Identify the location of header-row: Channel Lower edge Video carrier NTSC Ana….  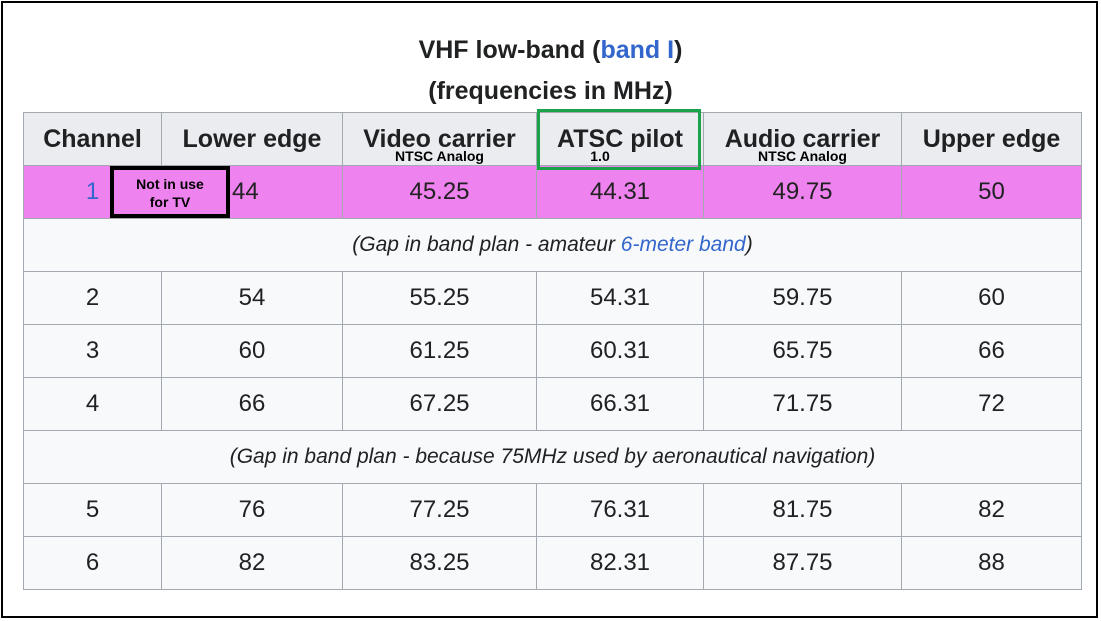
(552, 139).